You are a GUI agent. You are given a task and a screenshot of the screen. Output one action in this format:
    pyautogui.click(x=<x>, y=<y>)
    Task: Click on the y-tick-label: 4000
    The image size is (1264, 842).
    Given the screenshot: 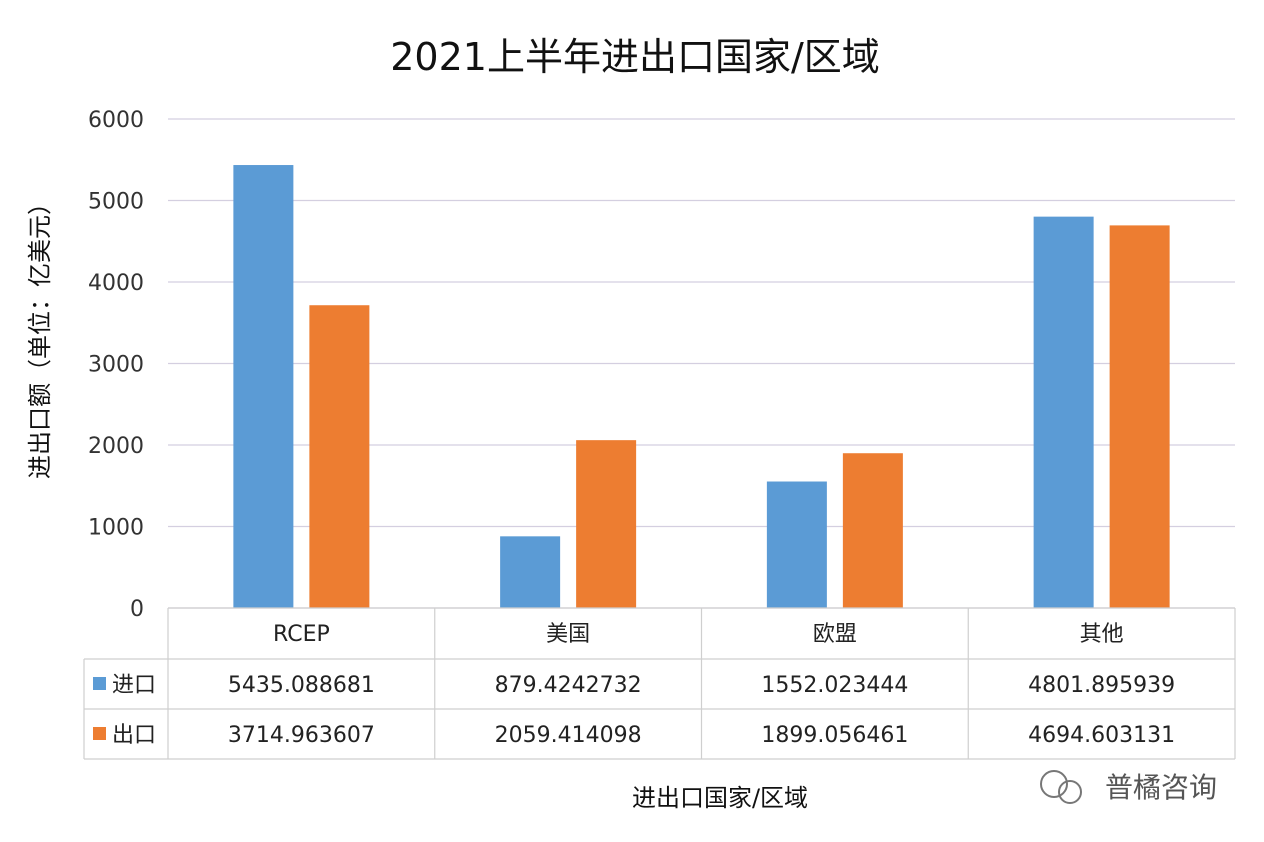 What is the action you would take?
    pyautogui.click(x=116, y=283)
    